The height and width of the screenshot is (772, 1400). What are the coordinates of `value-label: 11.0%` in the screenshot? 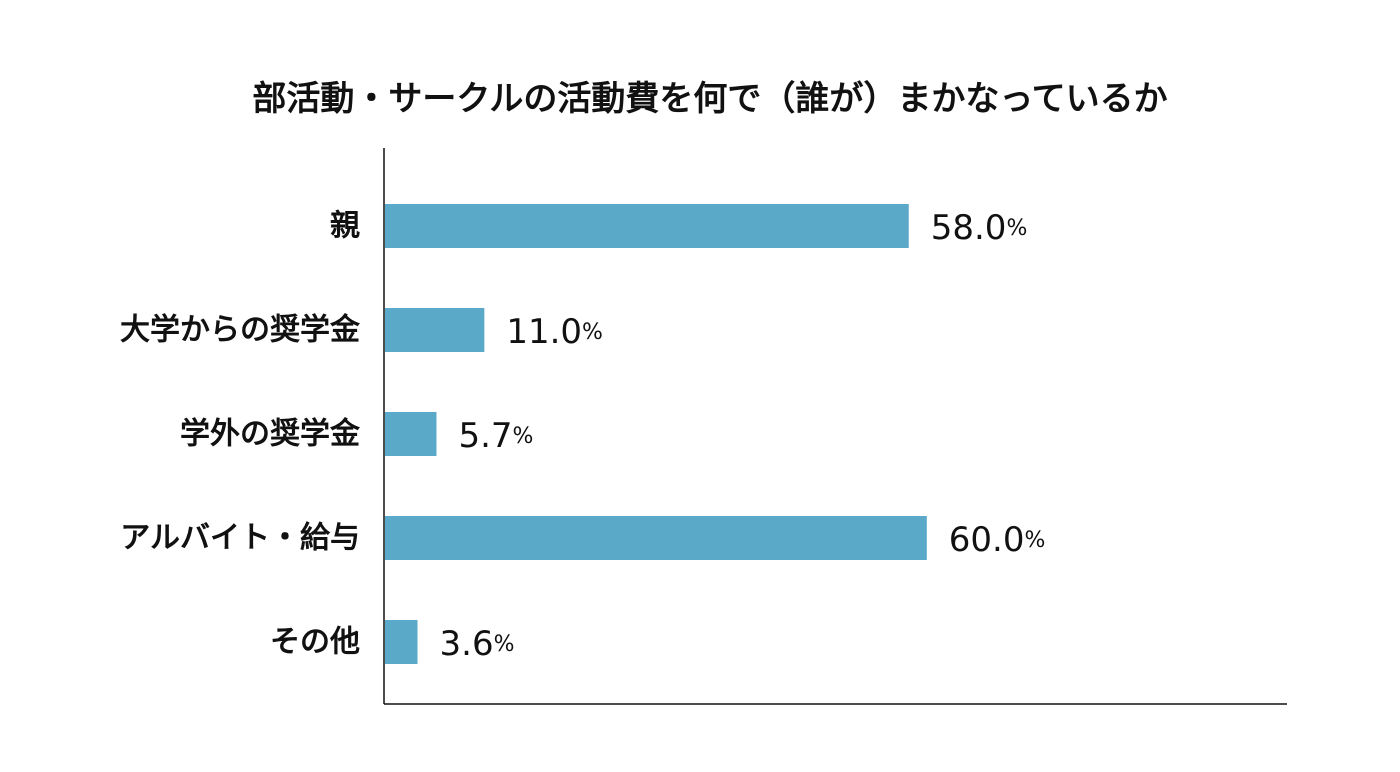 It's located at (554, 332).